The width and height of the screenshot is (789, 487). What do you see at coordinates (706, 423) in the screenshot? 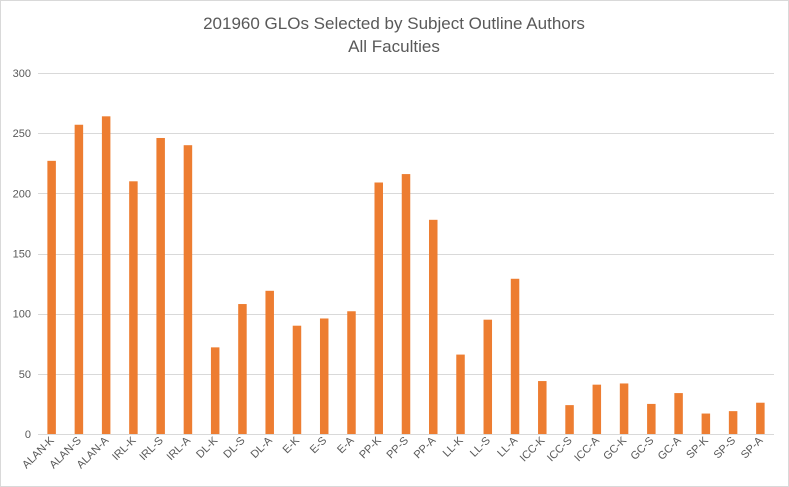
I see `bar-sp-k` at bounding box center [706, 423].